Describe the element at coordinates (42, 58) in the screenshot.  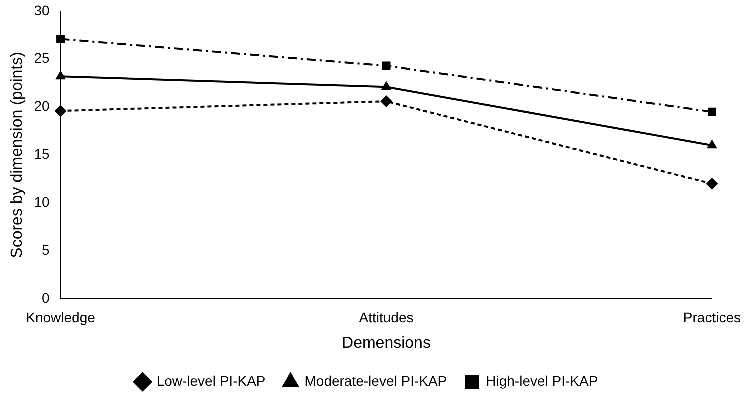
I see `y-tick-label: 25` at that location.